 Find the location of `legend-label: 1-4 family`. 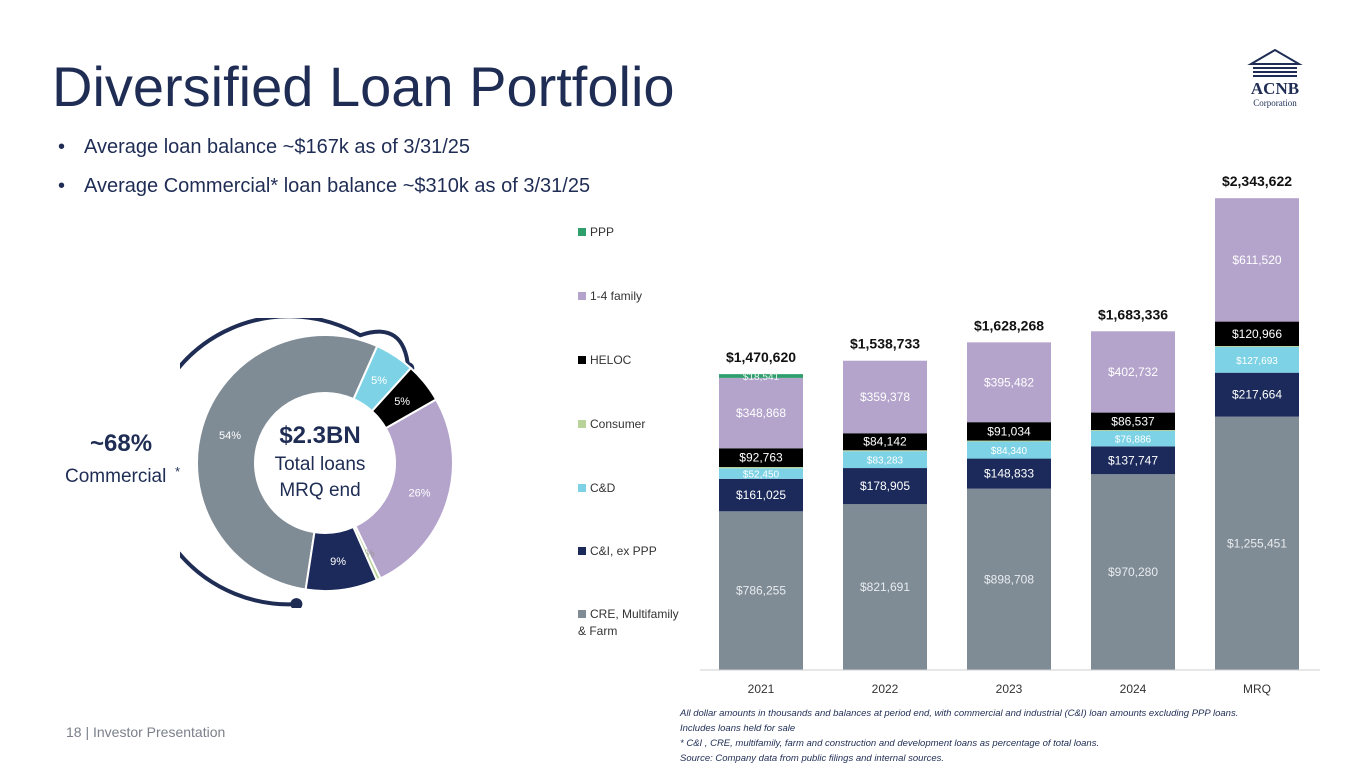

legend-label: 1-4 family is located at coordinates (616, 296).